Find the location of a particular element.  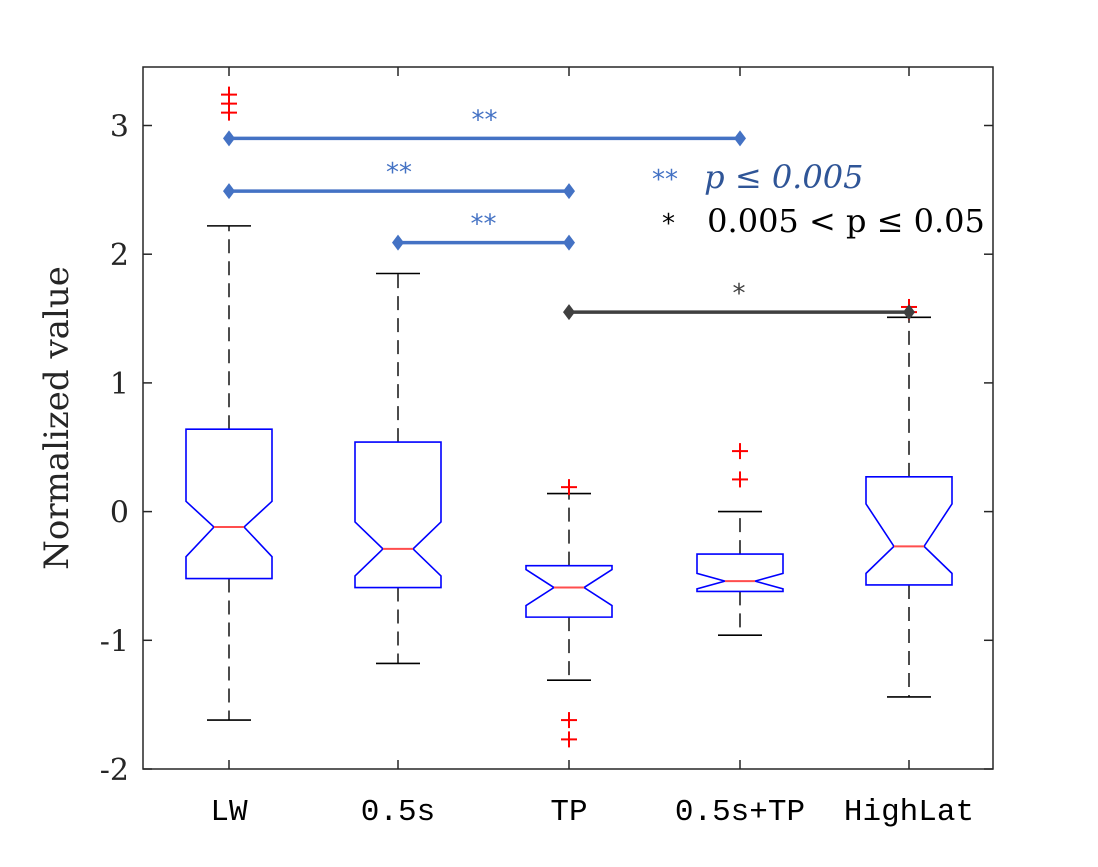

legend-symbol-2: * is located at coordinates (668, 224).